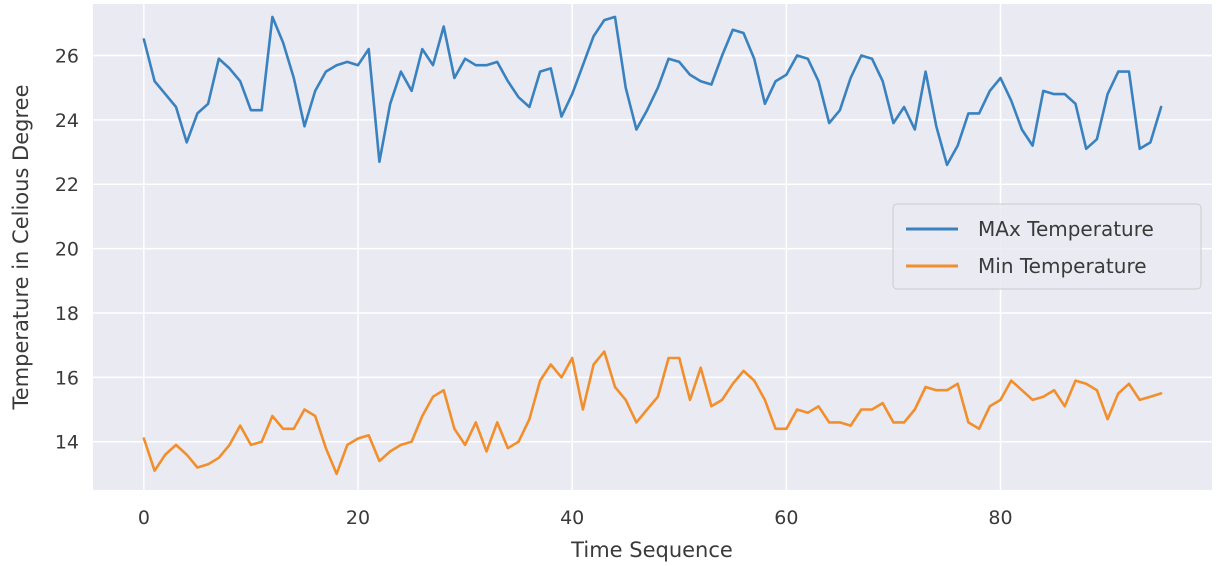  I want to click on y-tick-labels: 14 16 18 20 22 24 26, so click(67, 249).